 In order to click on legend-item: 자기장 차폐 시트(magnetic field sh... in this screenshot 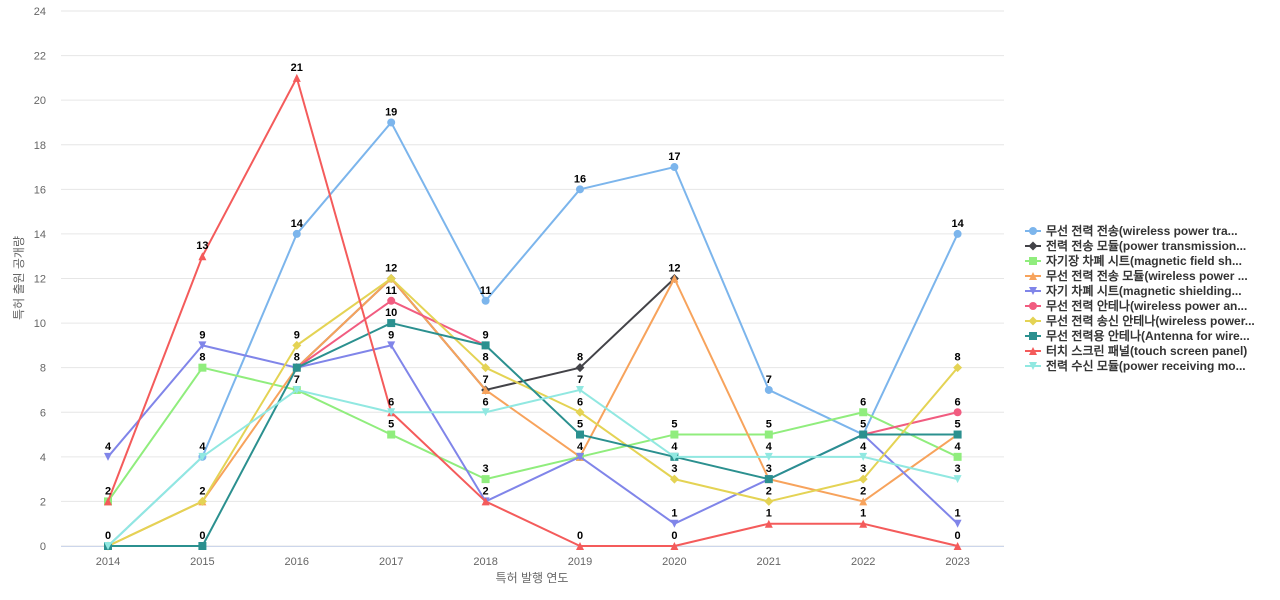, I will do `click(1133, 260)`.